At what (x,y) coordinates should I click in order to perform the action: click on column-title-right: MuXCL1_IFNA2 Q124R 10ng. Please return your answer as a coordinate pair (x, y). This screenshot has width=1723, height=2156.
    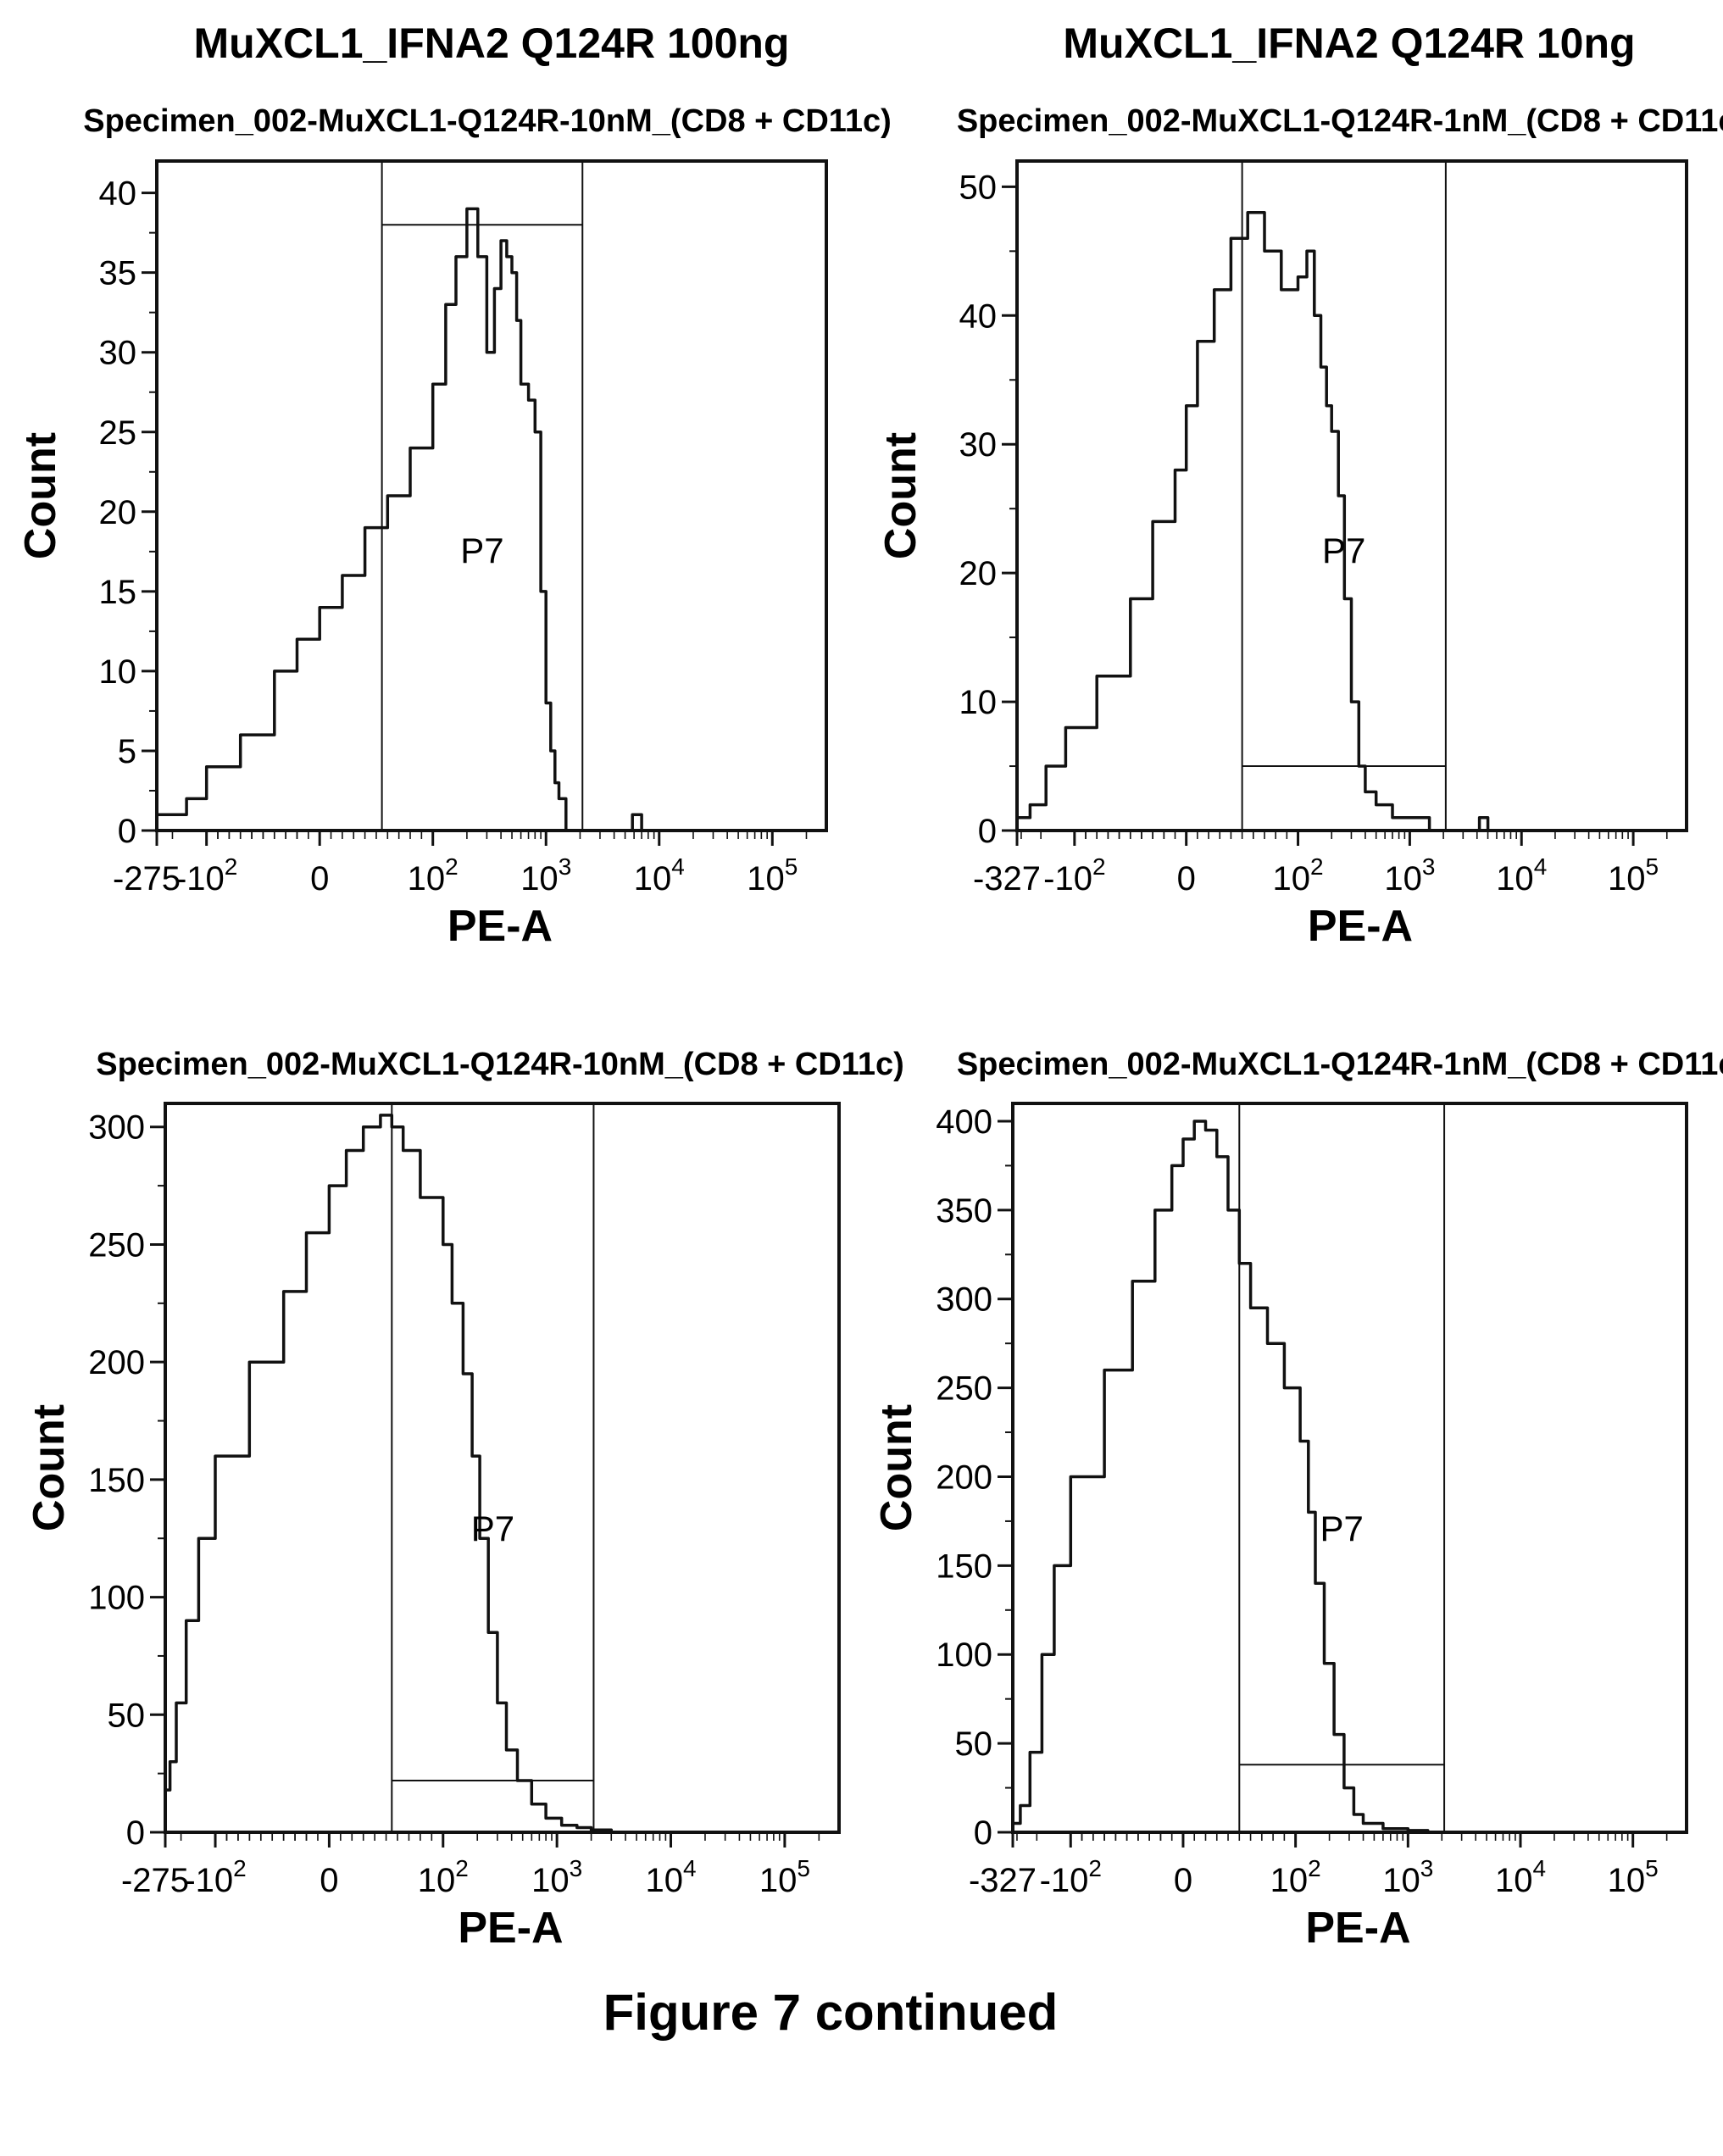
    Looking at the image, I should click on (1349, 43).